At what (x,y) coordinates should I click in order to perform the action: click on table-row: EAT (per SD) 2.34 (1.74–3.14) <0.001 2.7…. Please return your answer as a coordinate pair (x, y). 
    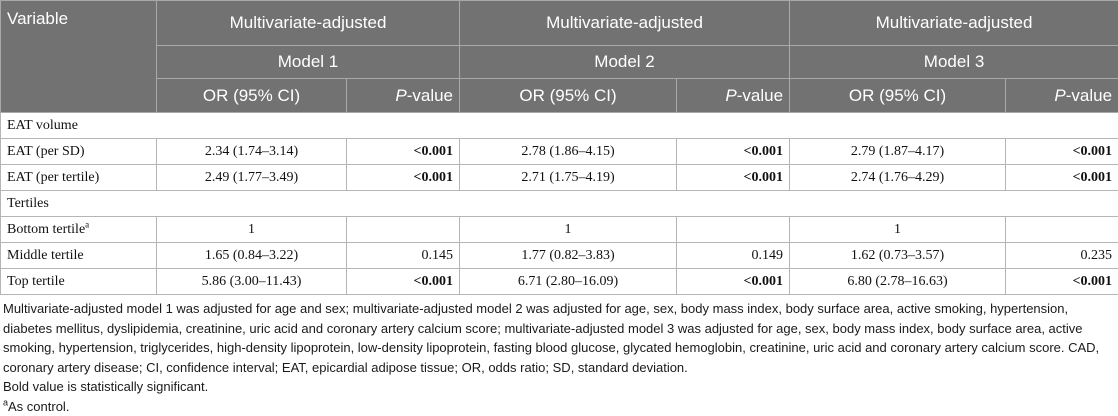
    Looking at the image, I should click on (559, 152).